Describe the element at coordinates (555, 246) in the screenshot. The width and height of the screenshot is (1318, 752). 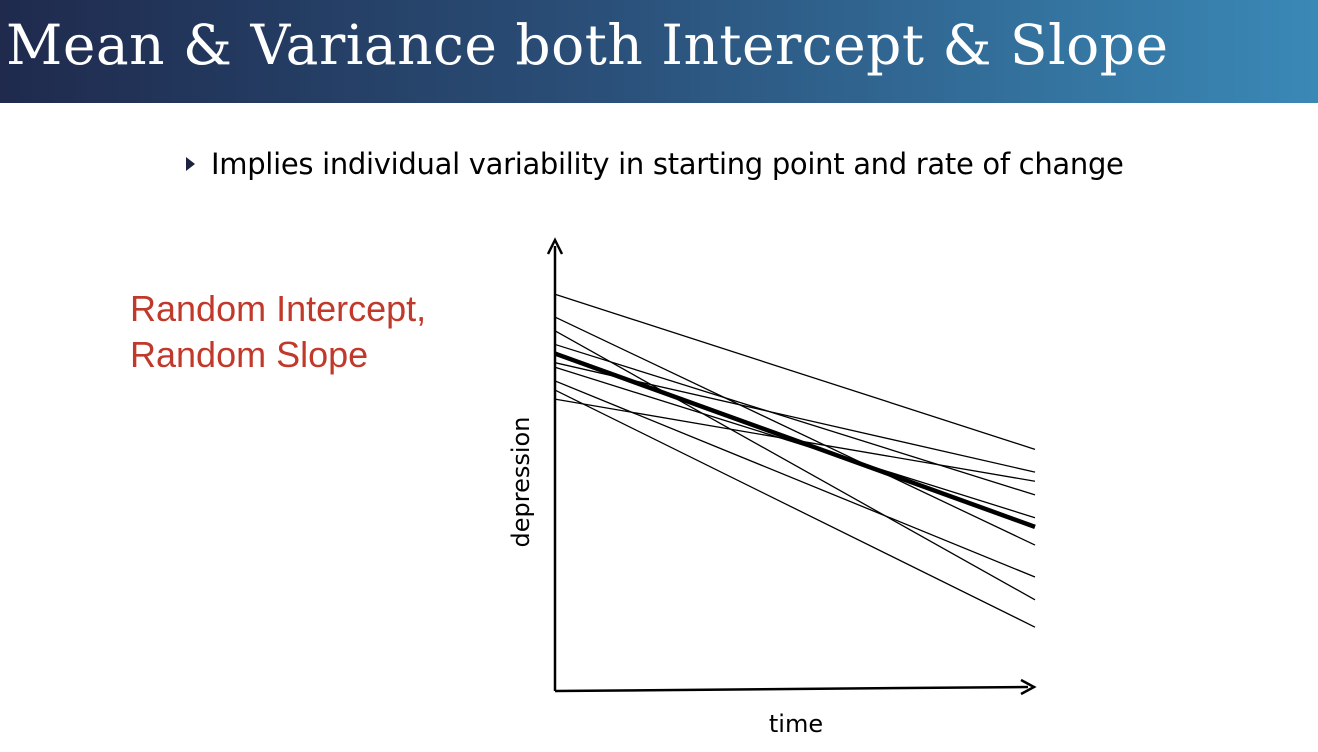
I see `y-axis-arrowhead` at that location.